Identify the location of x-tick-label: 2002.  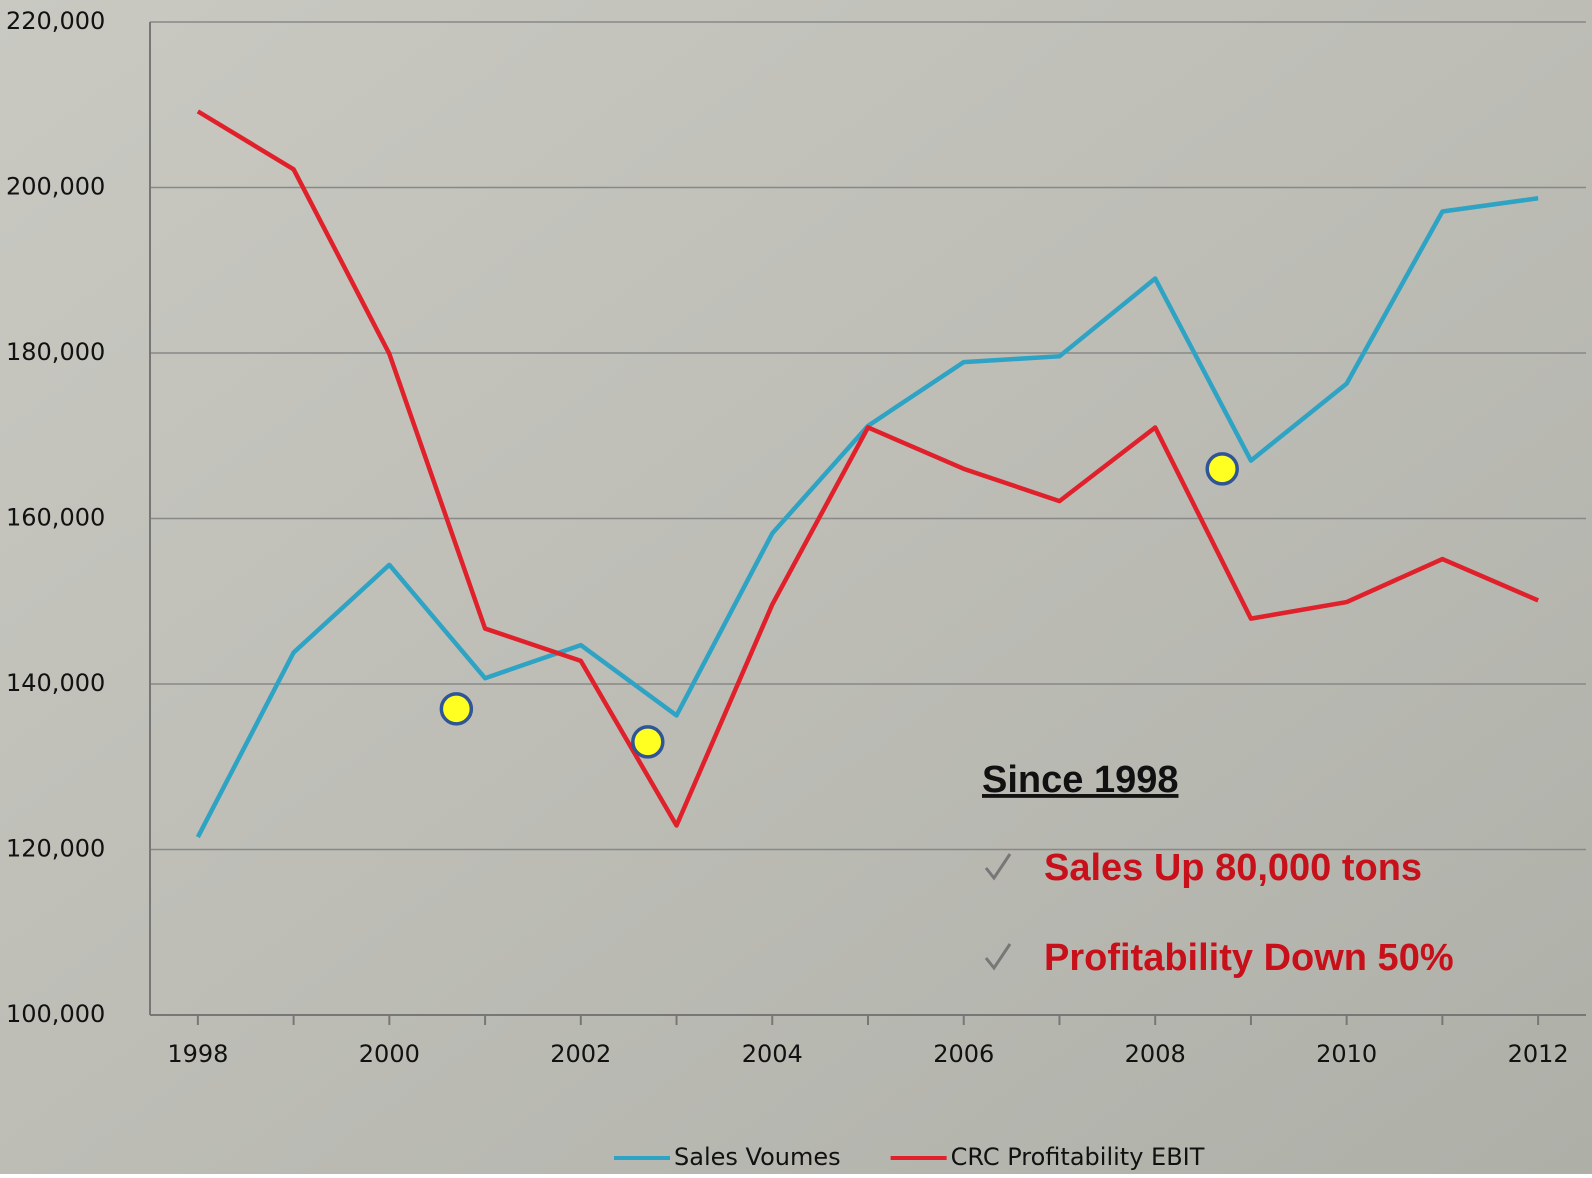
(580, 1054).